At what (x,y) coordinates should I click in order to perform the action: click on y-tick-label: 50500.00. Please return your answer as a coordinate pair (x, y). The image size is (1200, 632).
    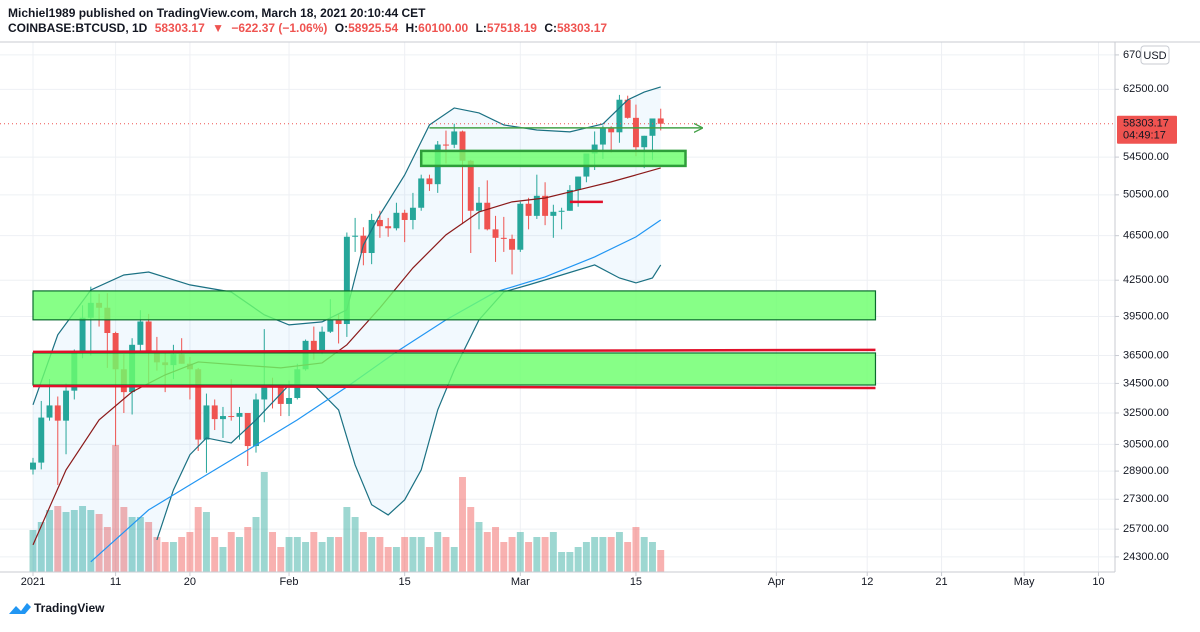
    Looking at the image, I should click on (1146, 195).